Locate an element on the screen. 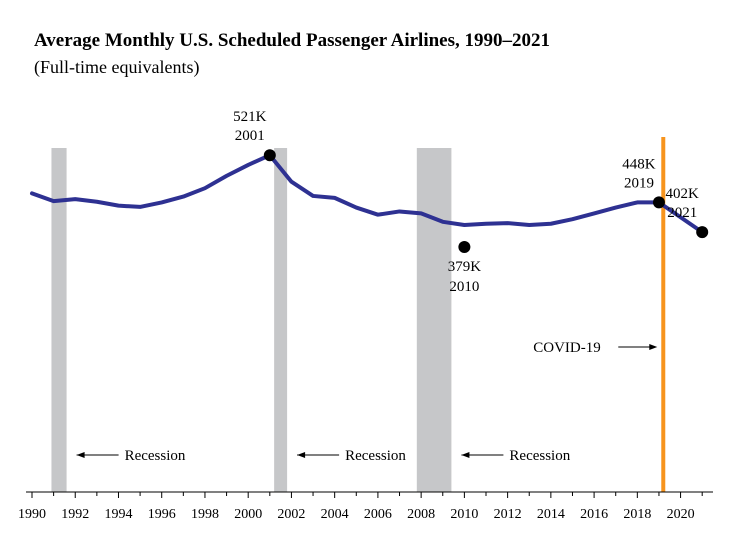 This screenshot has width=750, height=550. annotation-value: 448K is located at coordinates (639, 164).